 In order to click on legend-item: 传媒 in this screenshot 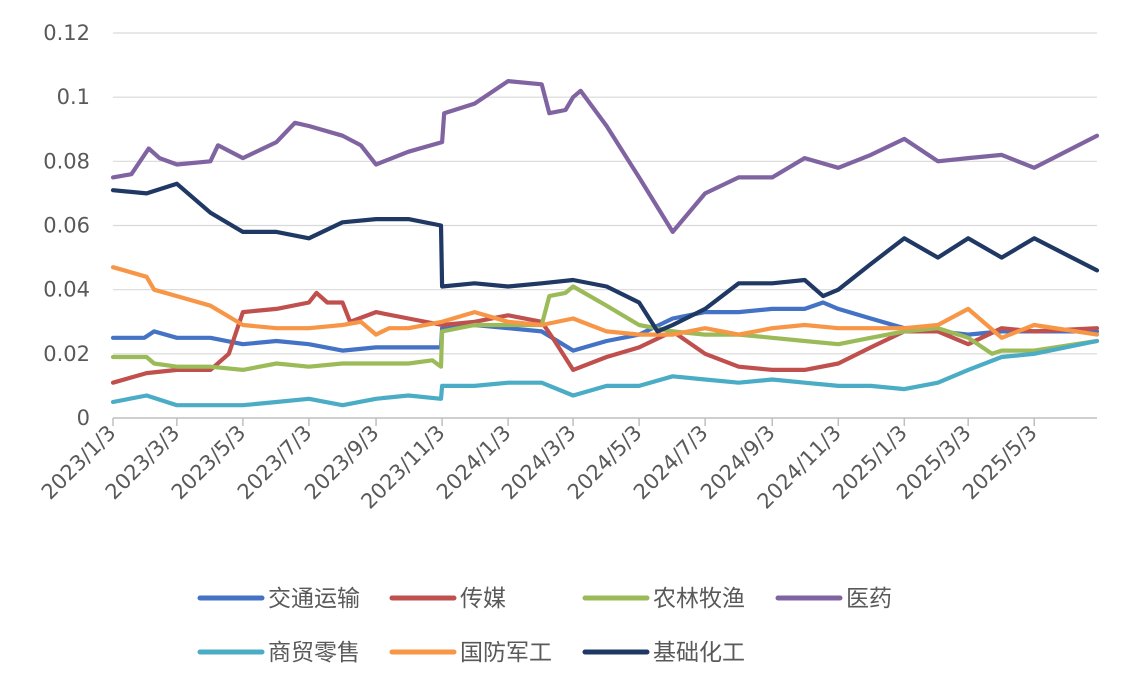, I will do `click(447, 599)`.